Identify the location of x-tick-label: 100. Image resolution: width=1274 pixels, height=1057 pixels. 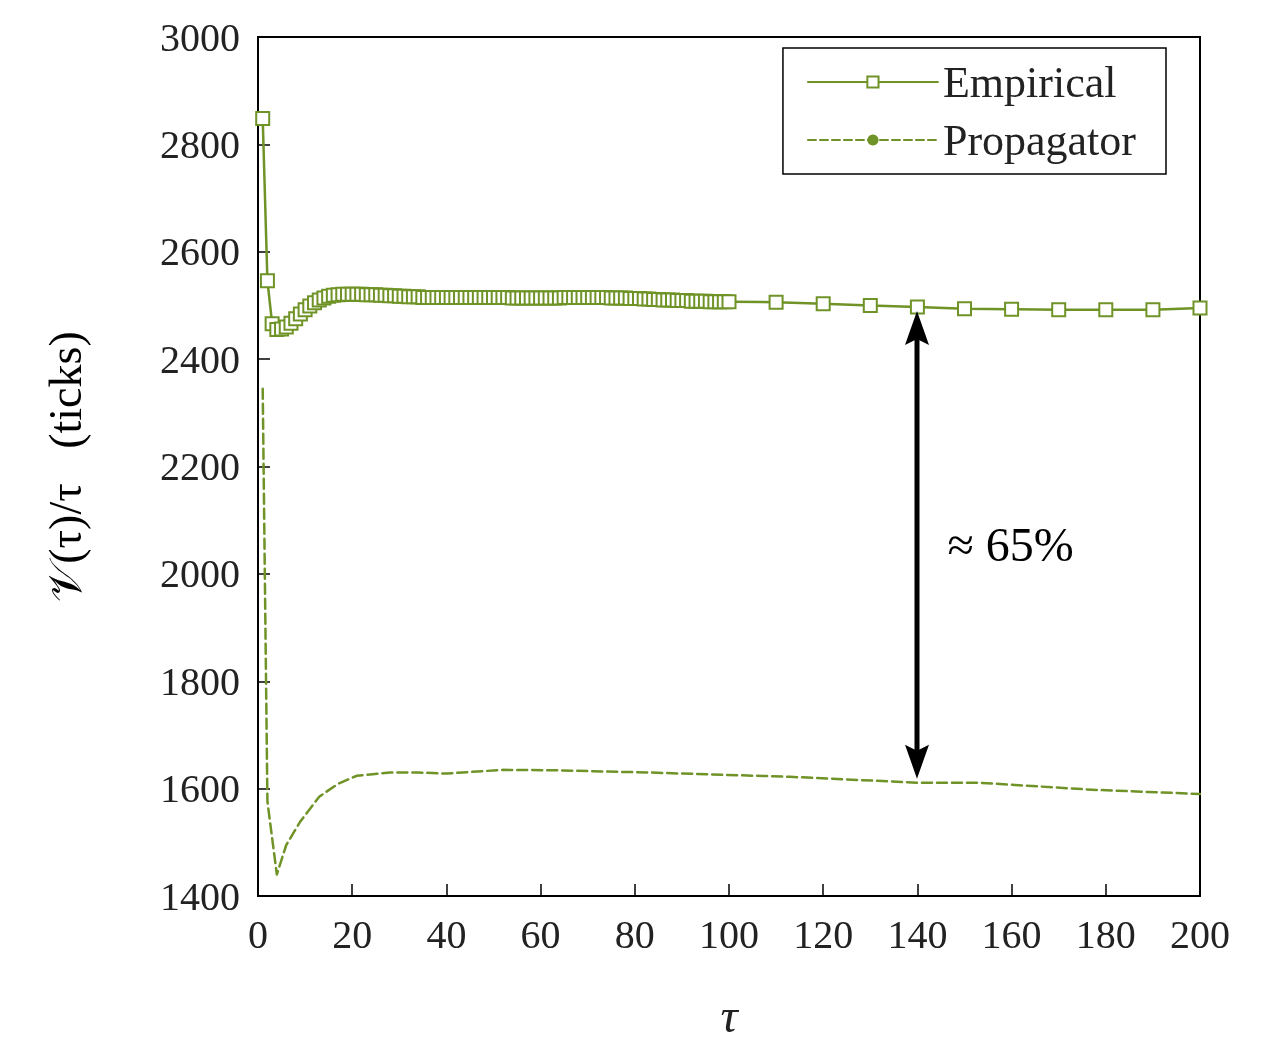
(729, 934).